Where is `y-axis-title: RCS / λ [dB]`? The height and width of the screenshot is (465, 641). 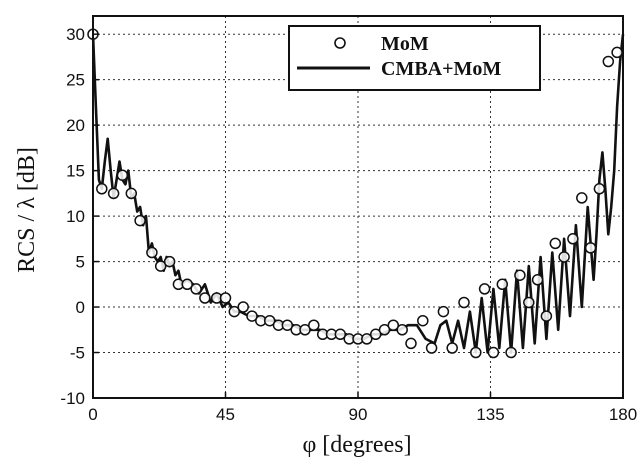 y-axis-title: RCS / λ [dB] is located at coordinates (27, 210).